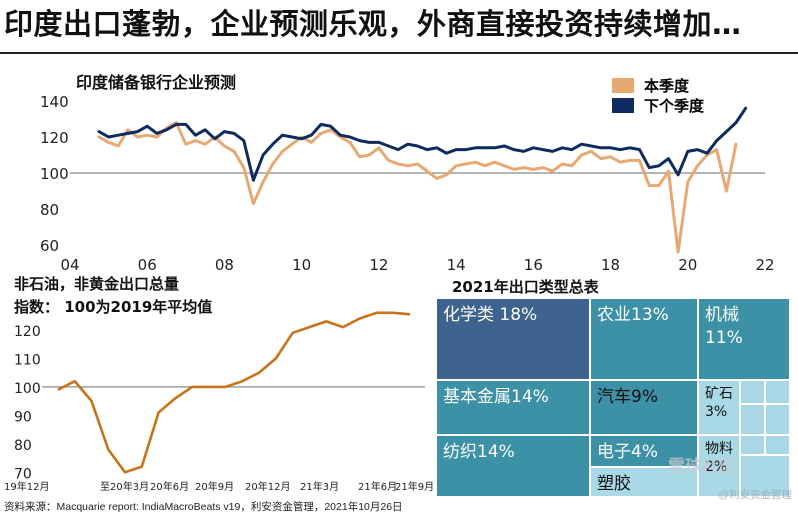 The width and height of the screenshot is (798, 515). Describe the element at coordinates (633, 315) in the screenshot. I see `treemap-tile-label: 农业13%` at that location.